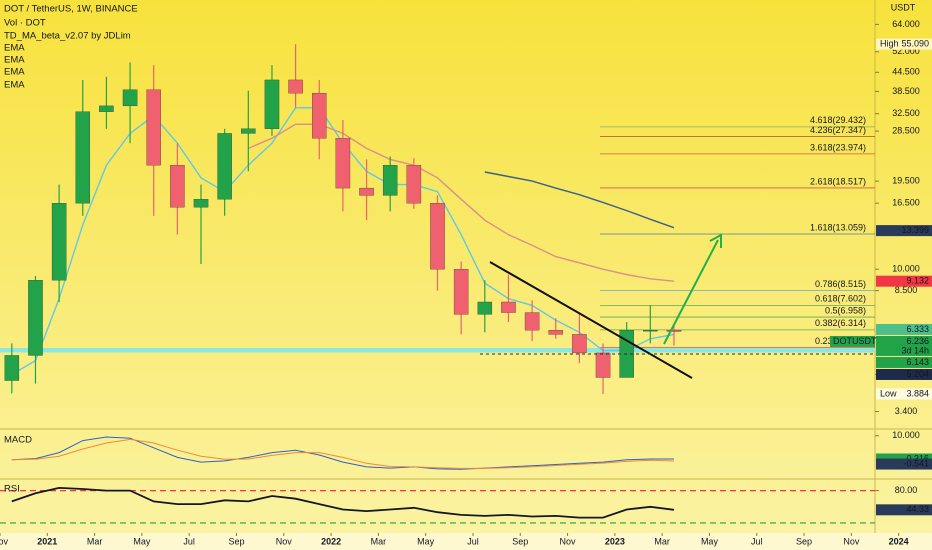 This screenshot has height=550, width=932. I want to click on chart-title: DOT / TetherUS, 1W, BINANCE, so click(71, 9).